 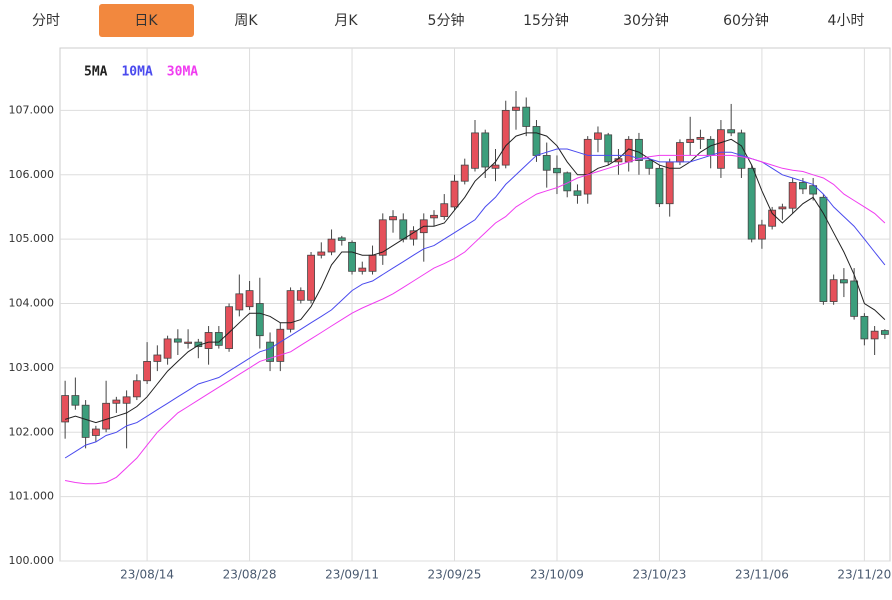 What do you see at coordinates (32, 367) in the screenshot?
I see `y-tick-label: 103.000` at bounding box center [32, 367].